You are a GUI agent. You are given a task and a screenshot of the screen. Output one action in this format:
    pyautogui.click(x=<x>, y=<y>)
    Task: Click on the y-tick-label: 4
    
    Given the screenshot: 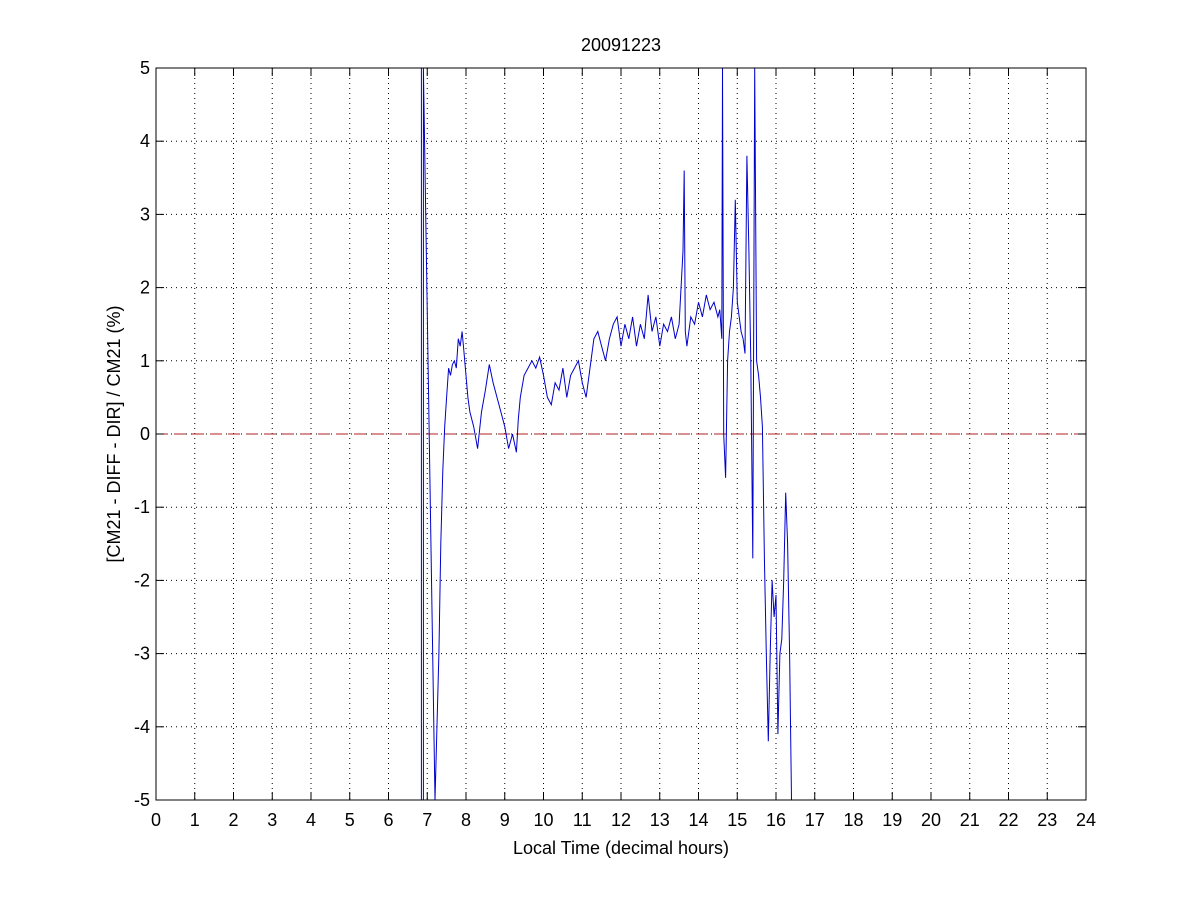 What is the action you would take?
    pyautogui.click(x=145, y=141)
    